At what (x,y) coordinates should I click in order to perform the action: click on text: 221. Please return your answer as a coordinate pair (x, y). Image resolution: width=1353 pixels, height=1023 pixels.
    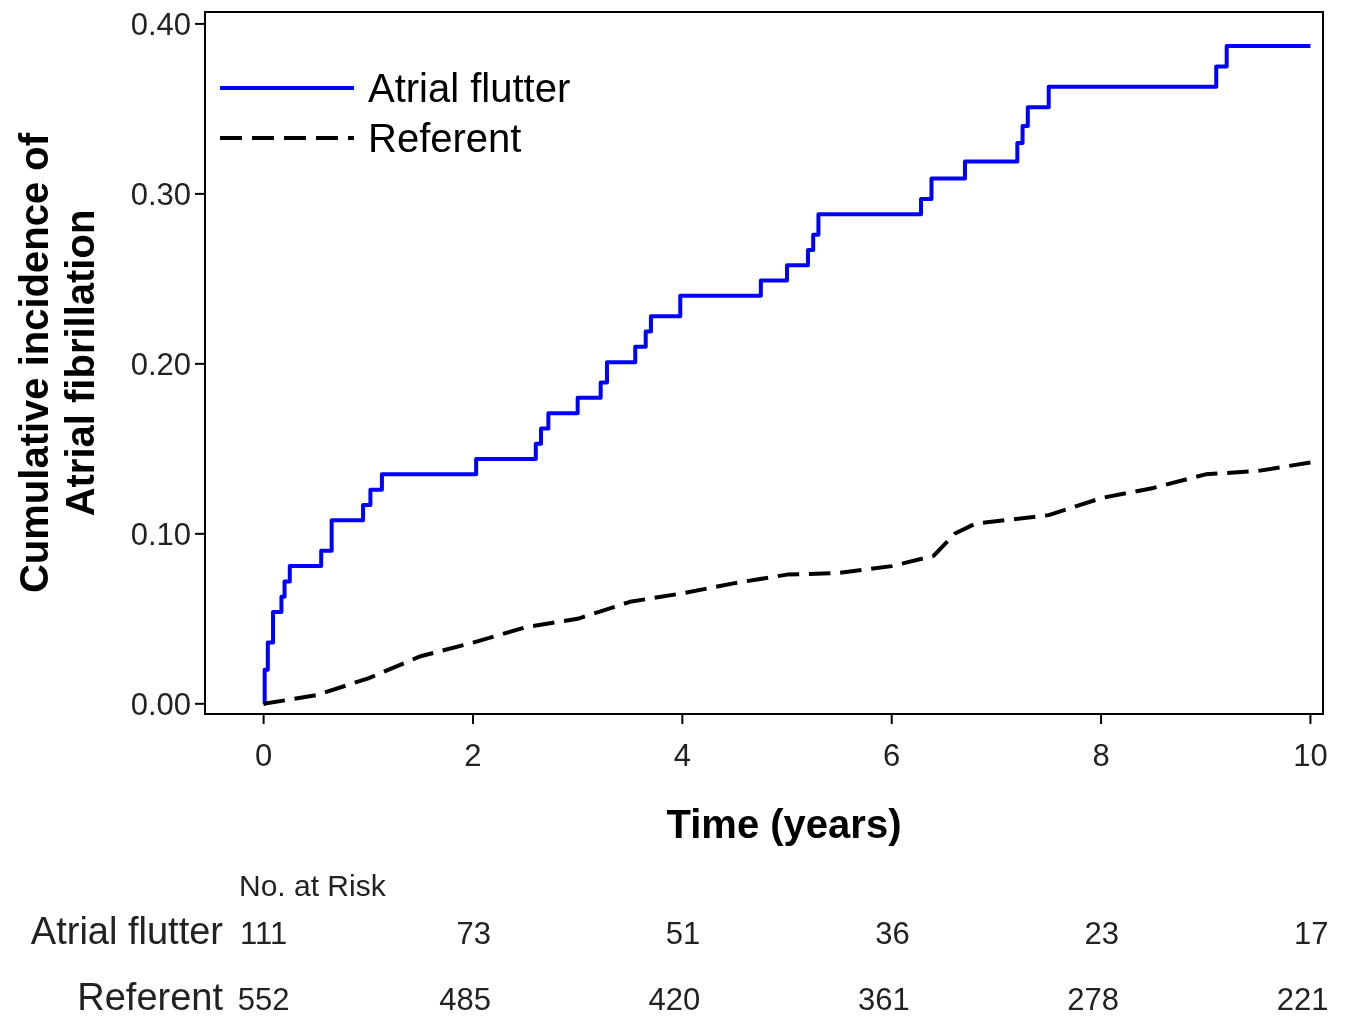
    Looking at the image, I should click on (1302, 999).